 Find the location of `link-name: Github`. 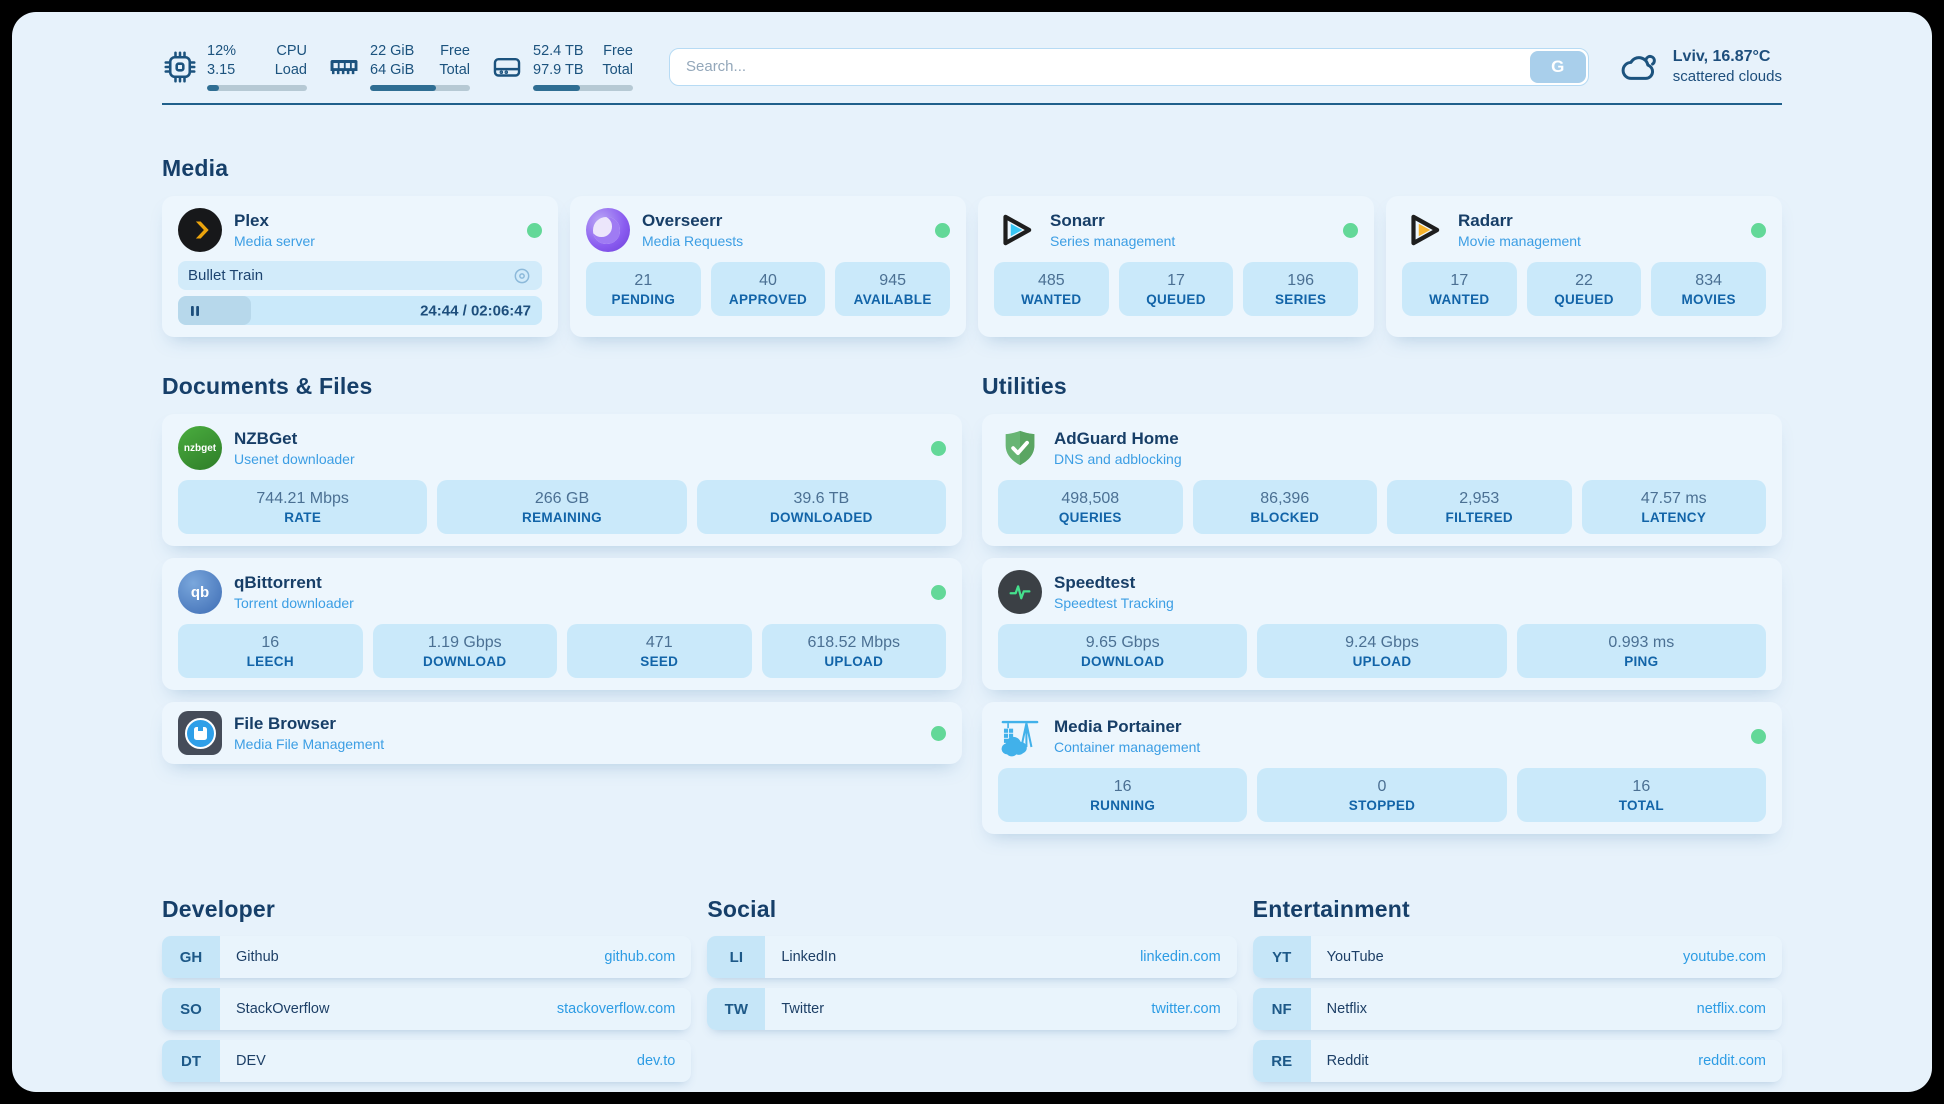

link-name: Github is located at coordinates (257, 957).